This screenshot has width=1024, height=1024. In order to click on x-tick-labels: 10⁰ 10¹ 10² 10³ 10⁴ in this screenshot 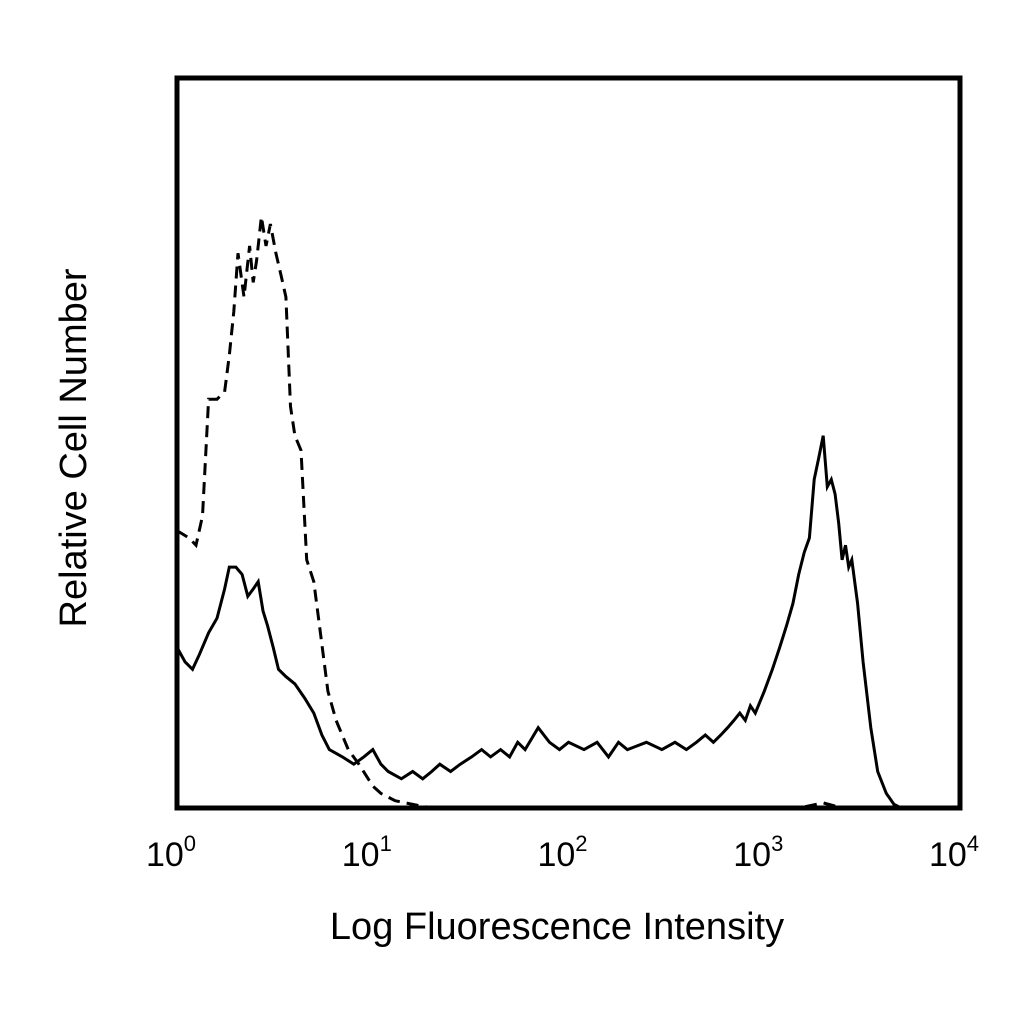, I will do `click(562, 852)`.